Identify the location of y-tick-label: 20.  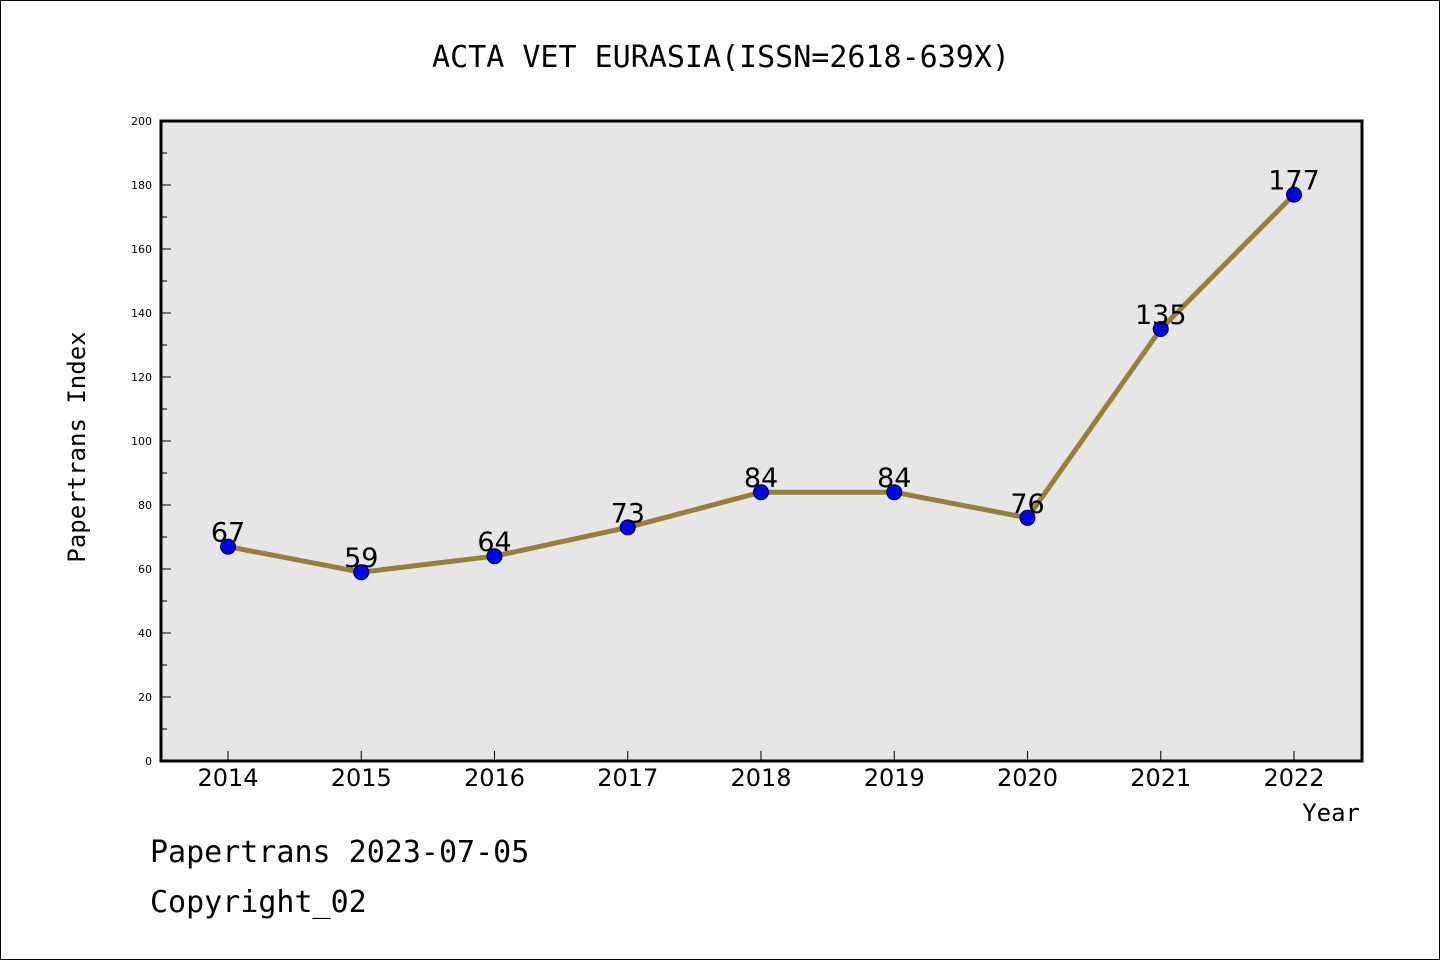
(145, 697).